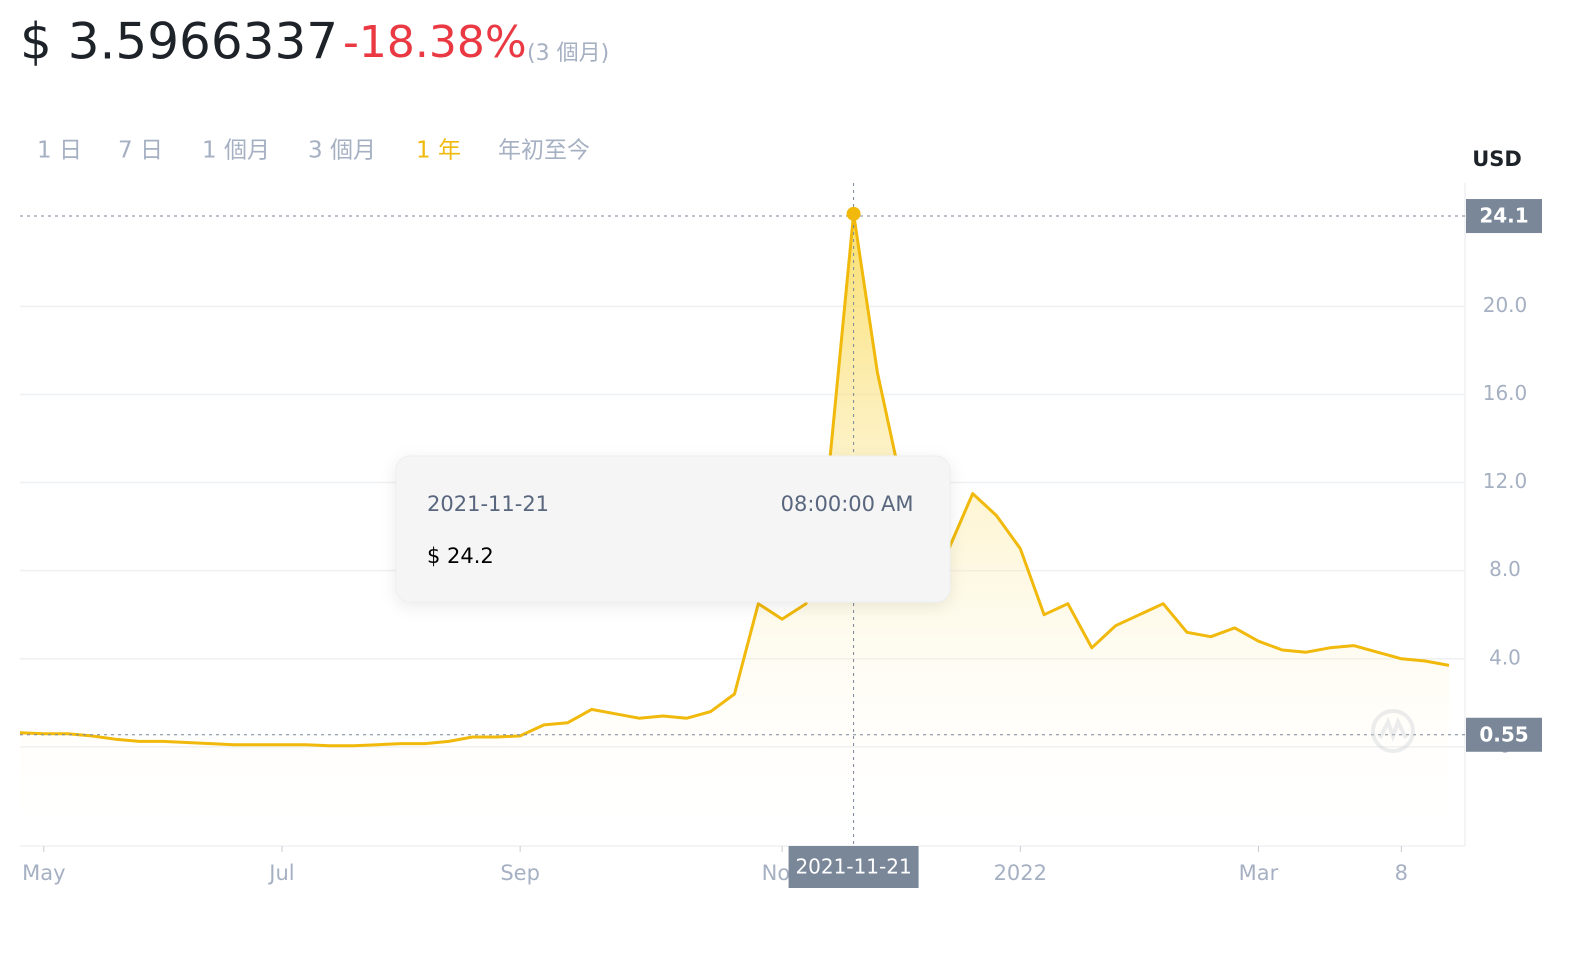 This screenshot has width=1579, height=955. What do you see at coordinates (460, 556) in the screenshot?
I see `tooltip-price: $ 24.2` at bounding box center [460, 556].